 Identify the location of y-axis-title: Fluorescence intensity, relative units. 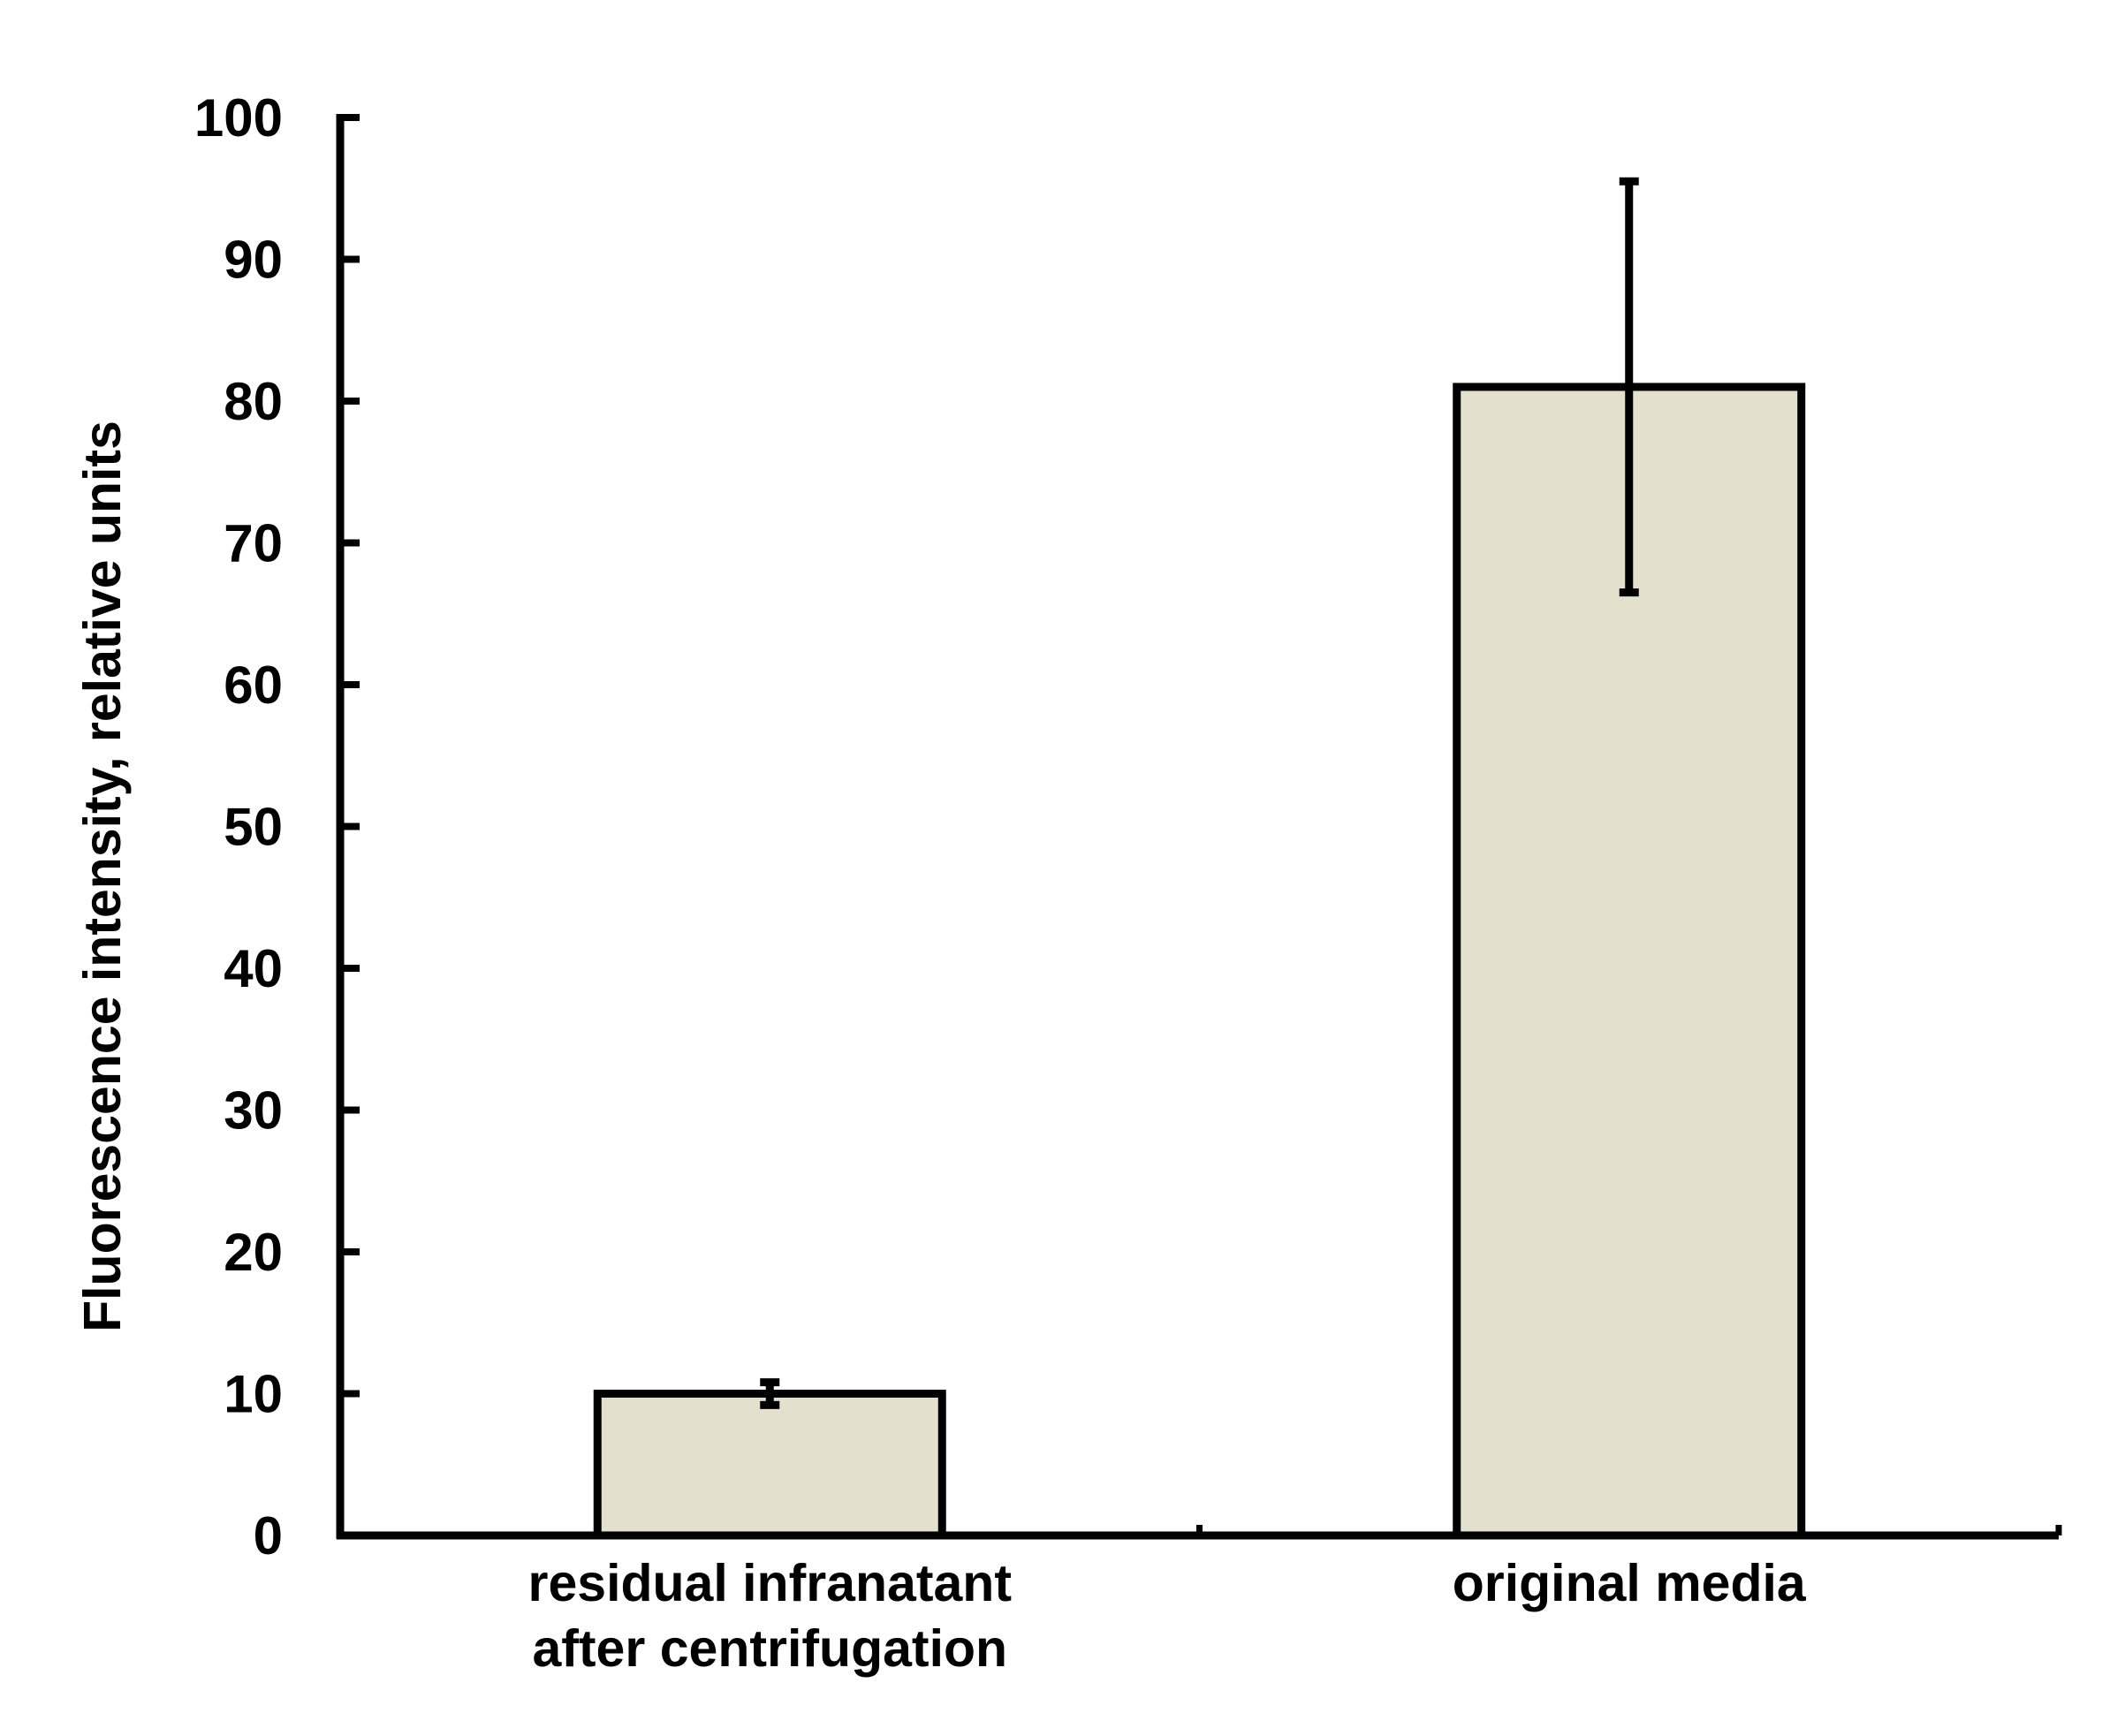
(102, 877).